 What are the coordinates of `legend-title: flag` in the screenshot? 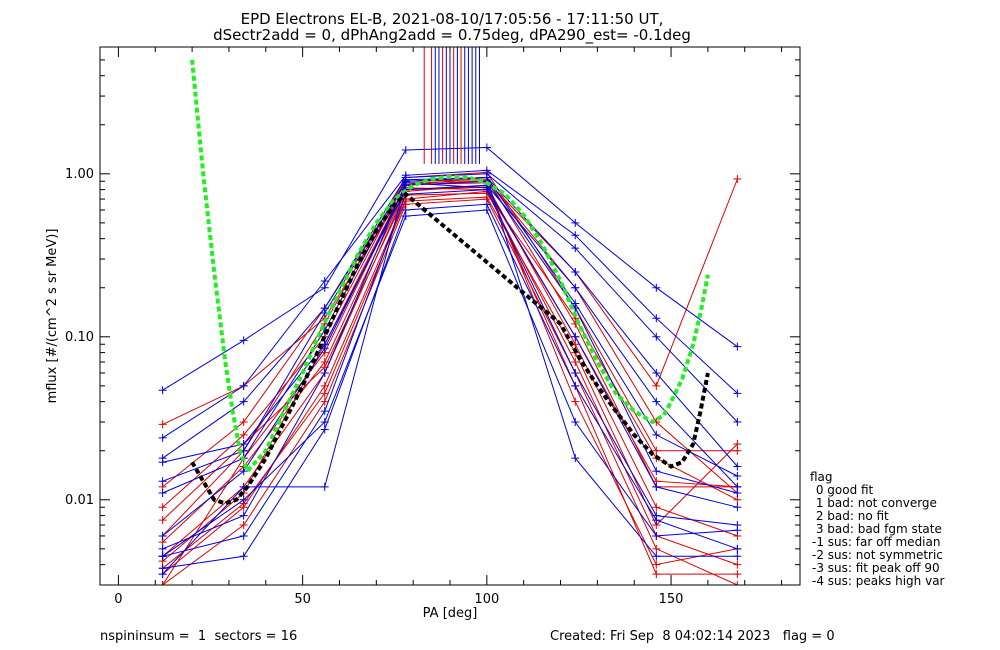 It's located at (821, 477).